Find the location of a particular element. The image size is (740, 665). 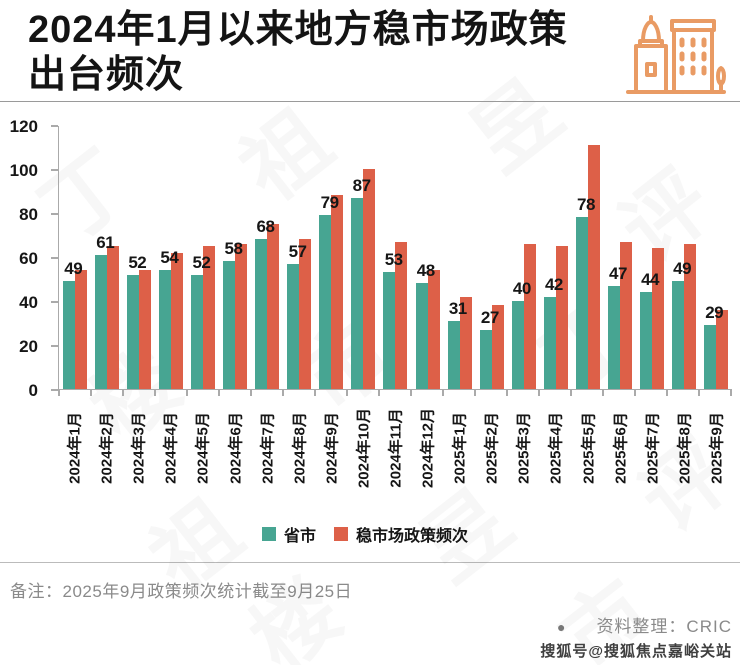

bar-group: 40 is located at coordinates (524, 257).